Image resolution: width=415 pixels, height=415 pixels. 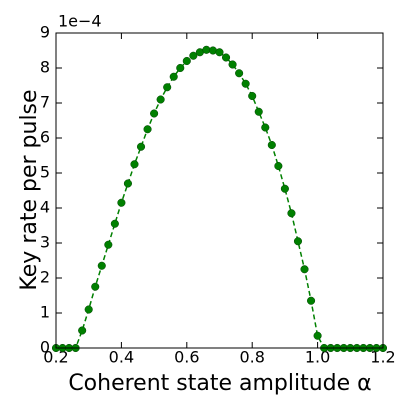 I want to click on x-tick-label: 1.0, so click(x=317, y=357).